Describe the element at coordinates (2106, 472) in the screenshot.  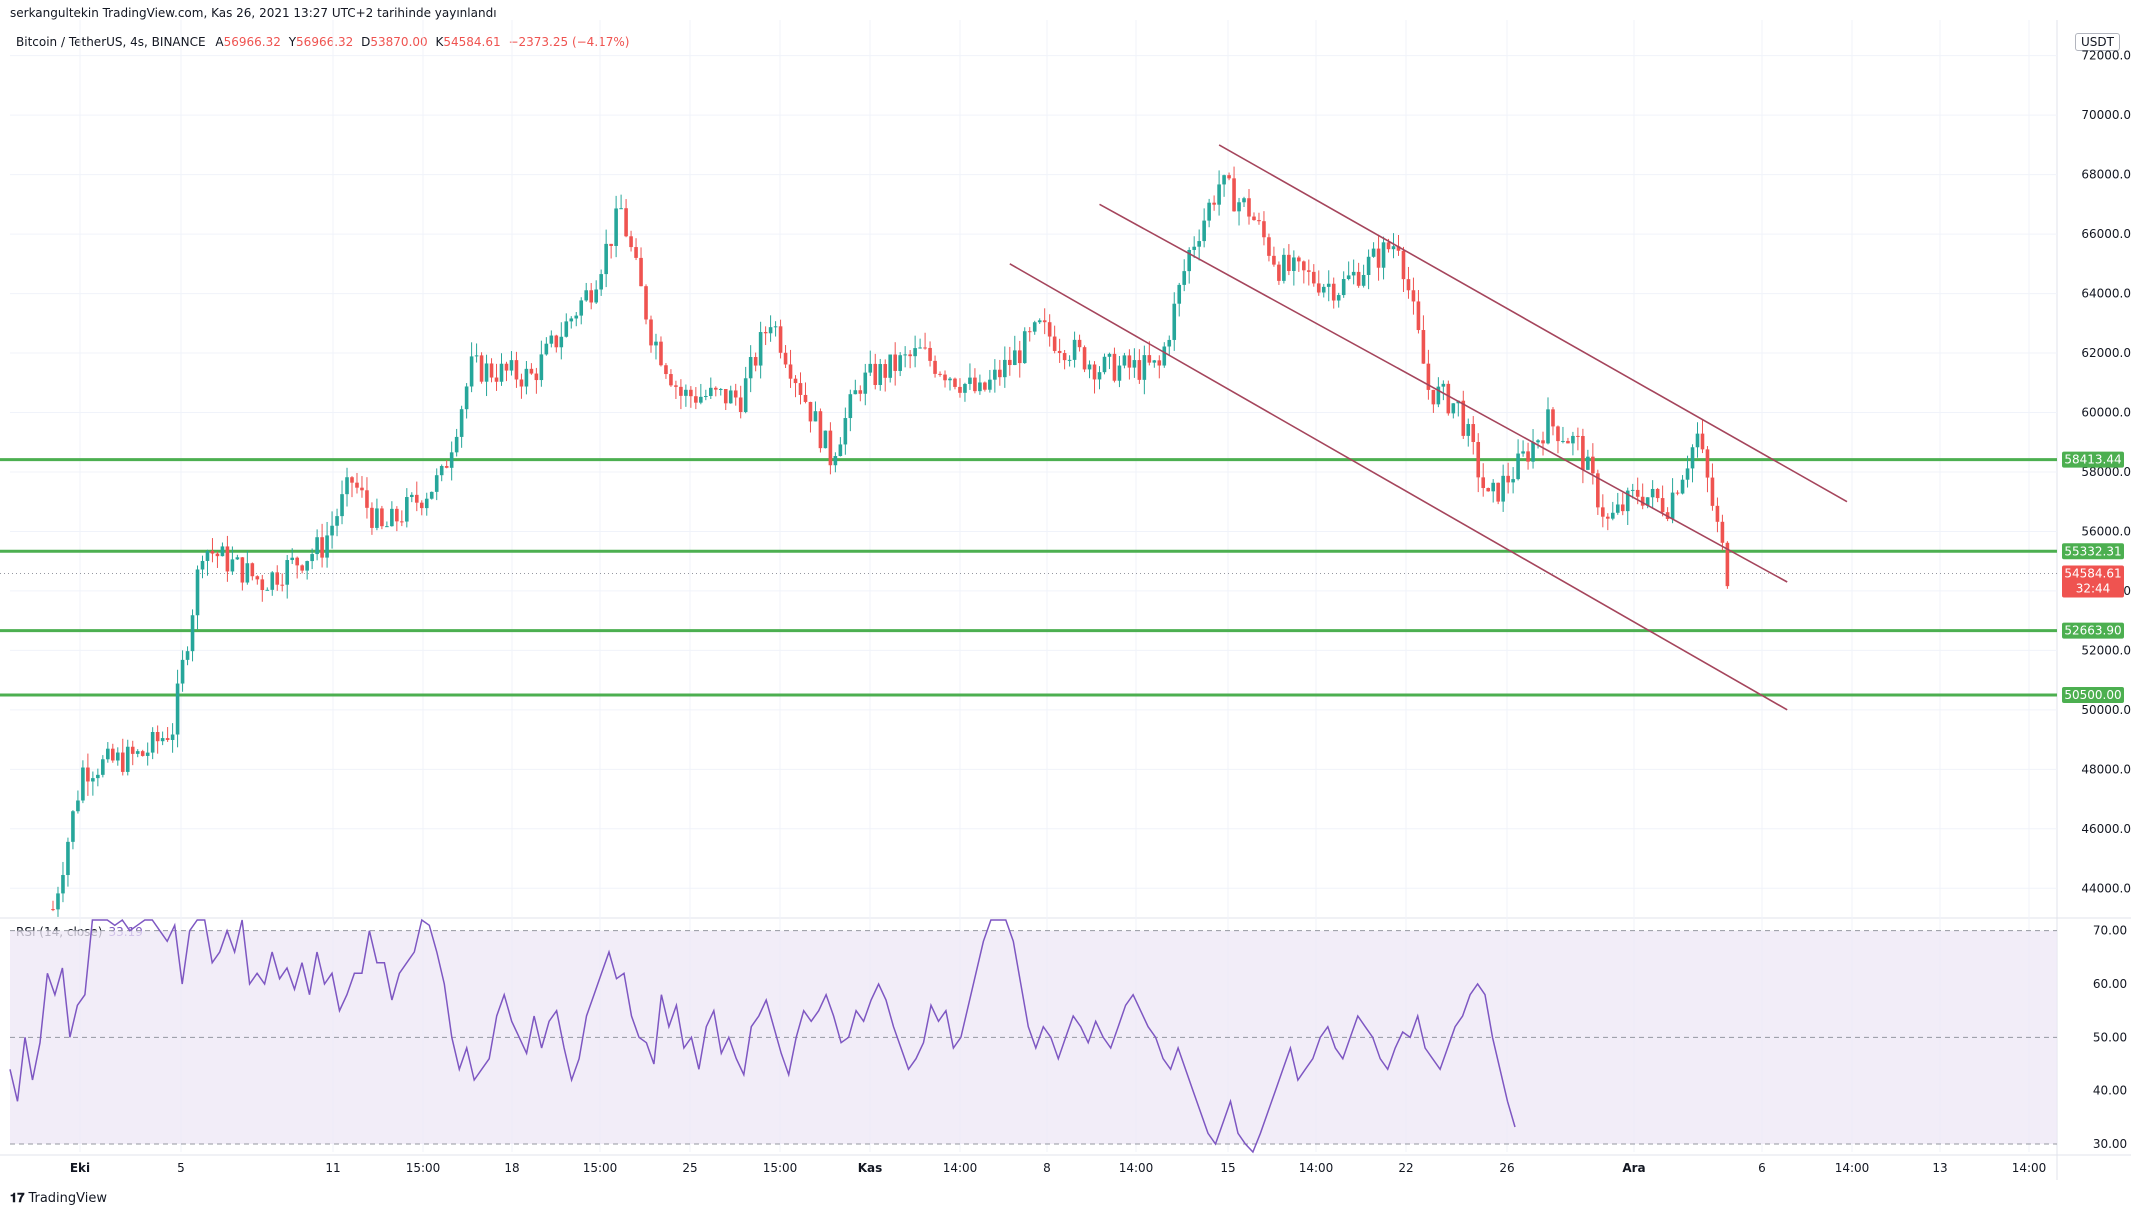
I see `price-tick-label: 58000.00` at that location.